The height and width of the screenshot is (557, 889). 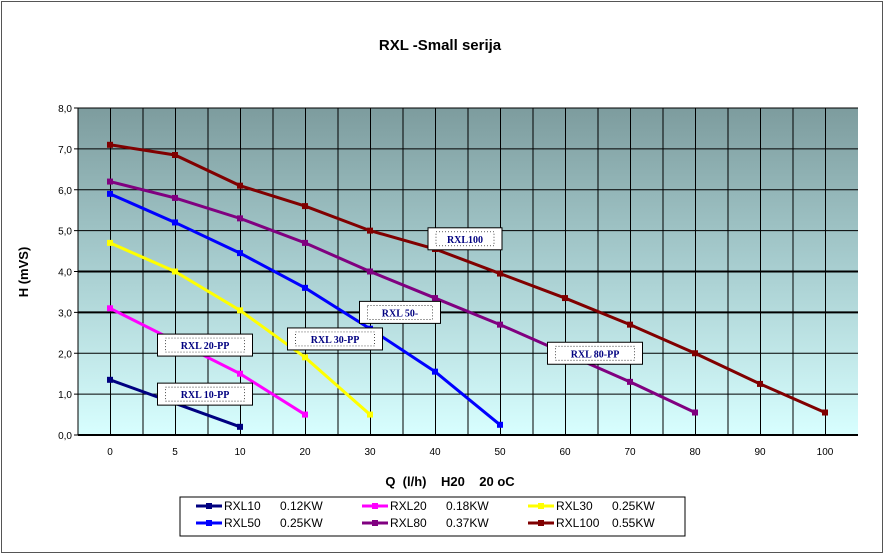 I want to click on x-tick-label: 40, so click(x=435, y=452).